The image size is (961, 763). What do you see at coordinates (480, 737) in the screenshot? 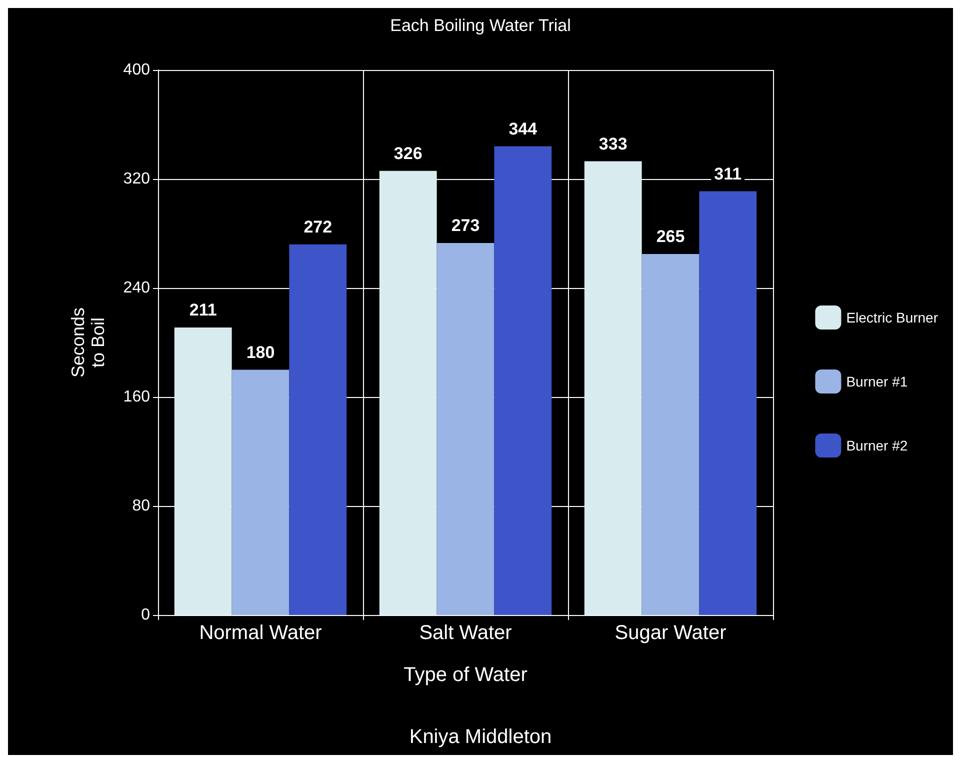
I see `text: Kniya Middleton` at bounding box center [480, 737].